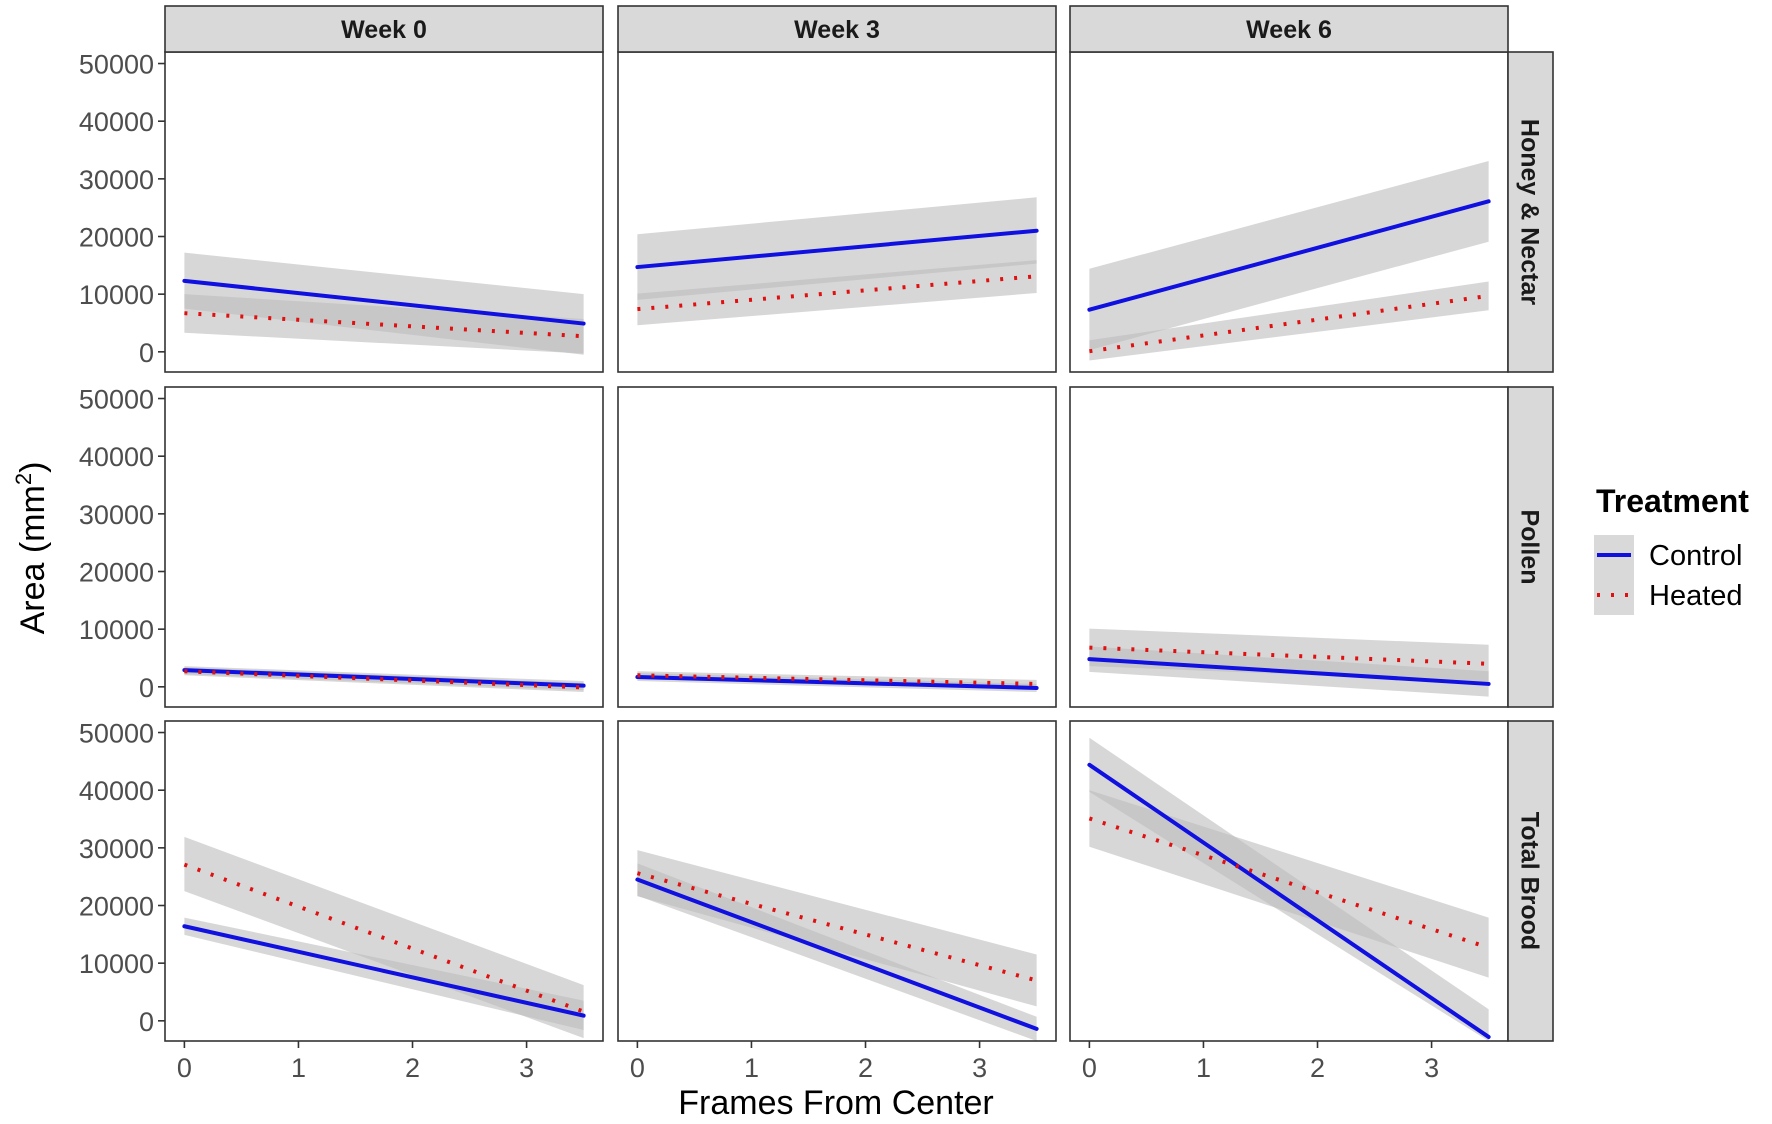 This screenshot has width=1772, height=1124. What do you see at coordinates (33, 559) in the screenshot?
I see `y-axis-title-main: Area (mm` at bounding box center [33, 559].